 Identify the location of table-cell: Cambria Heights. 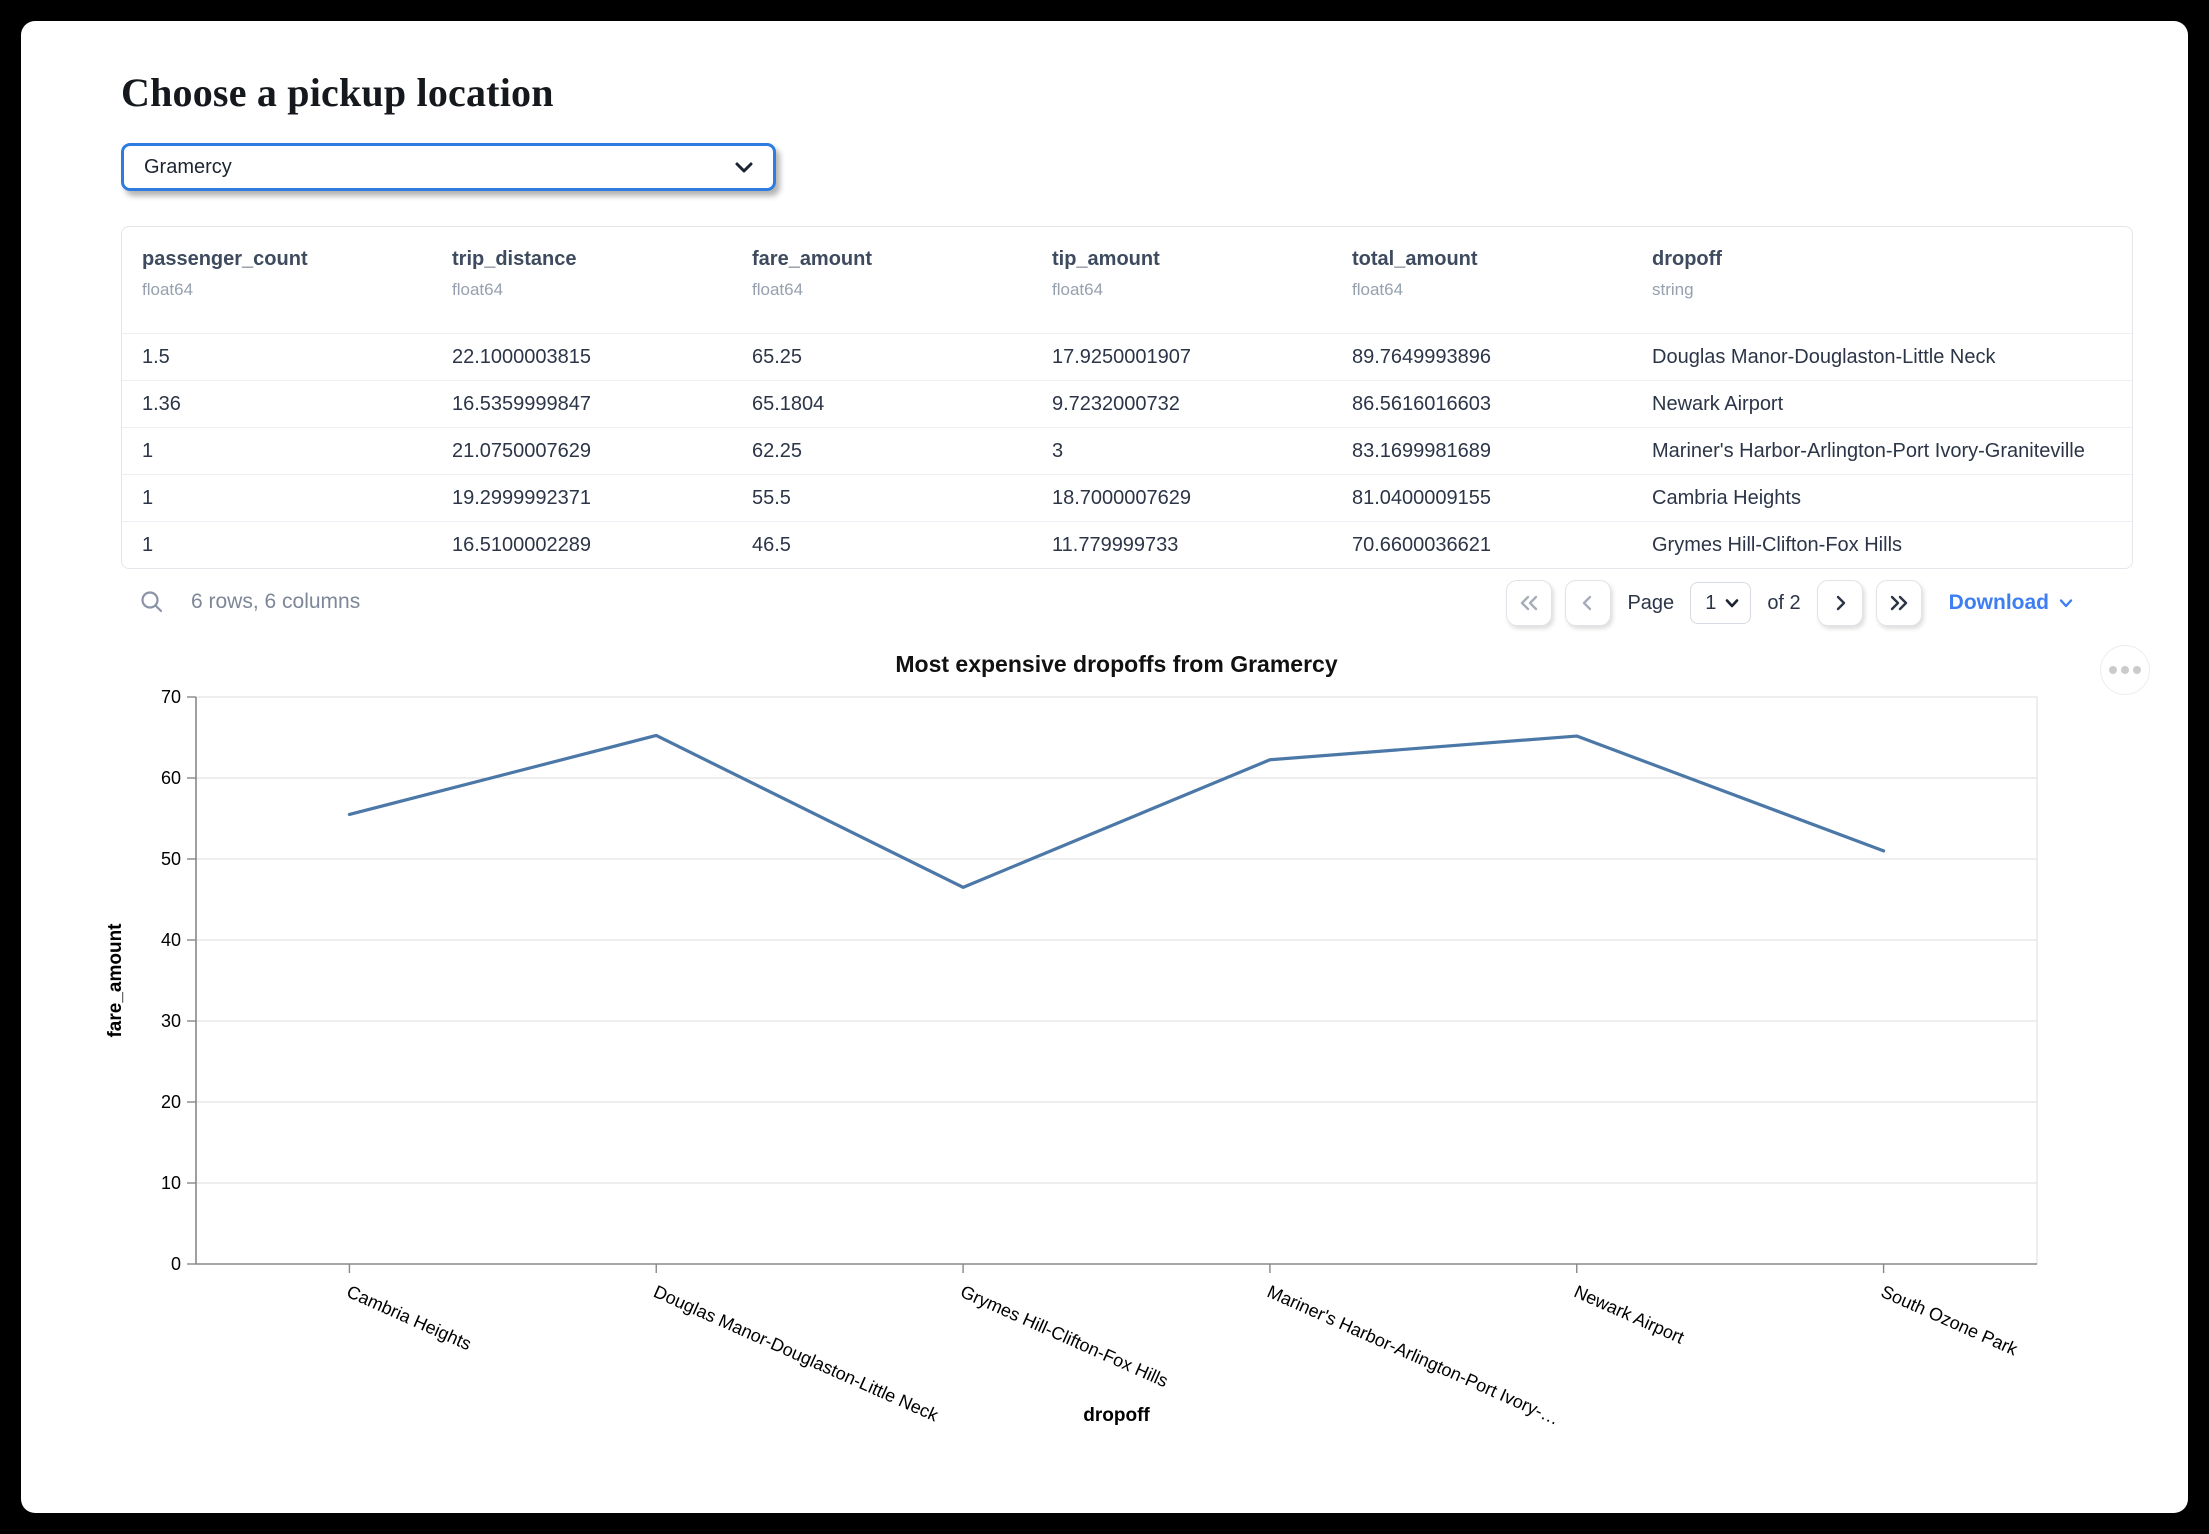
(1726, 497).